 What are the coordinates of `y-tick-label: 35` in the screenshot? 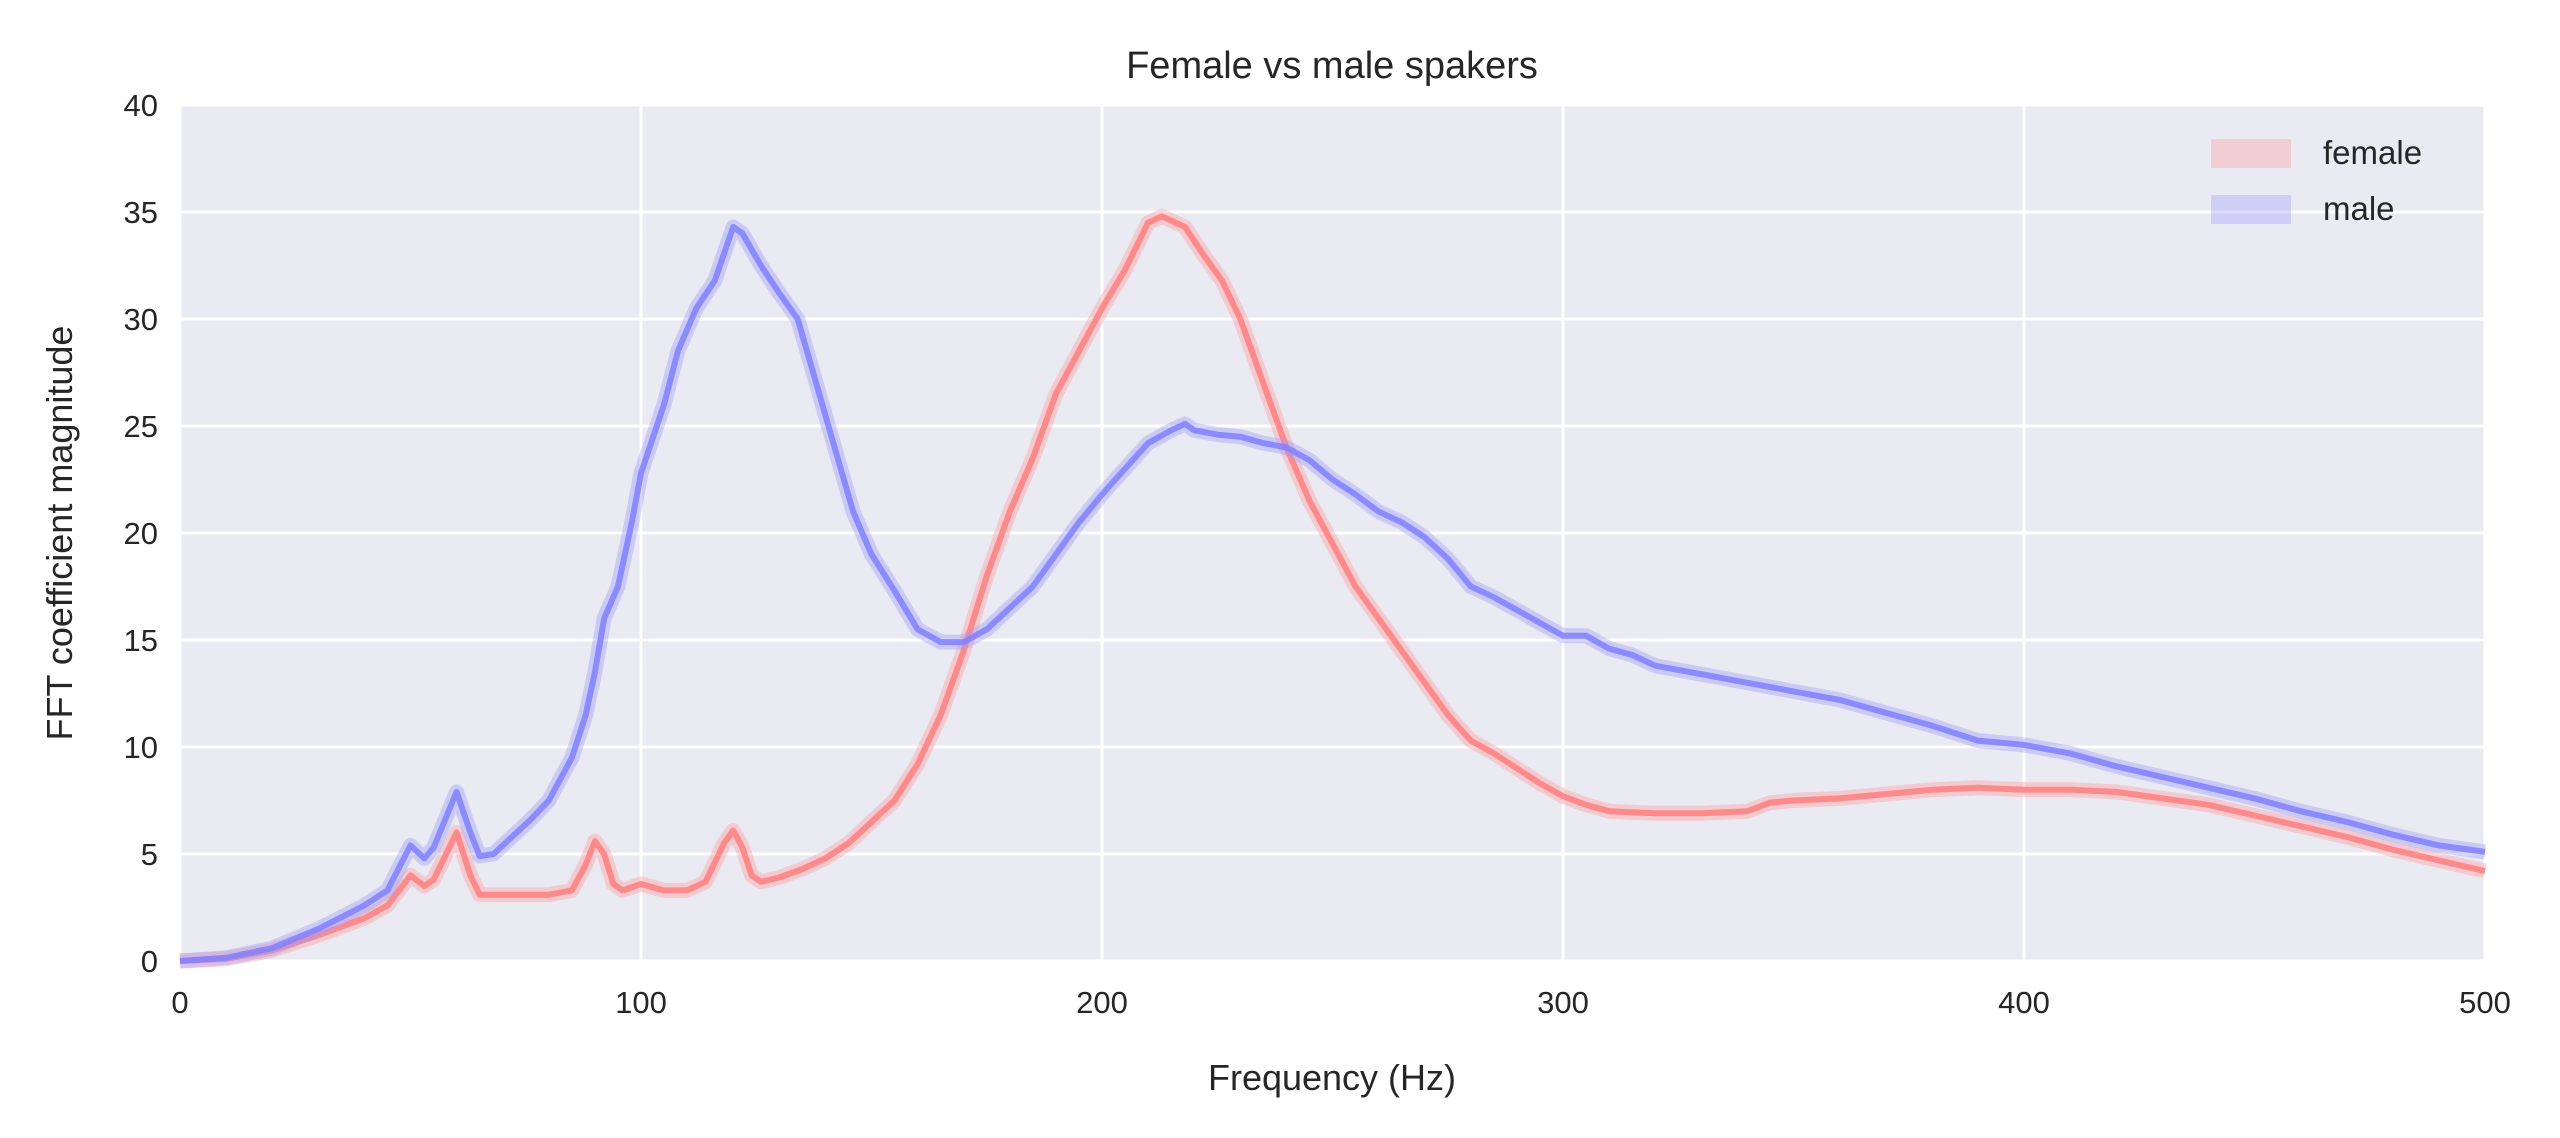 It's located at (141, 212).